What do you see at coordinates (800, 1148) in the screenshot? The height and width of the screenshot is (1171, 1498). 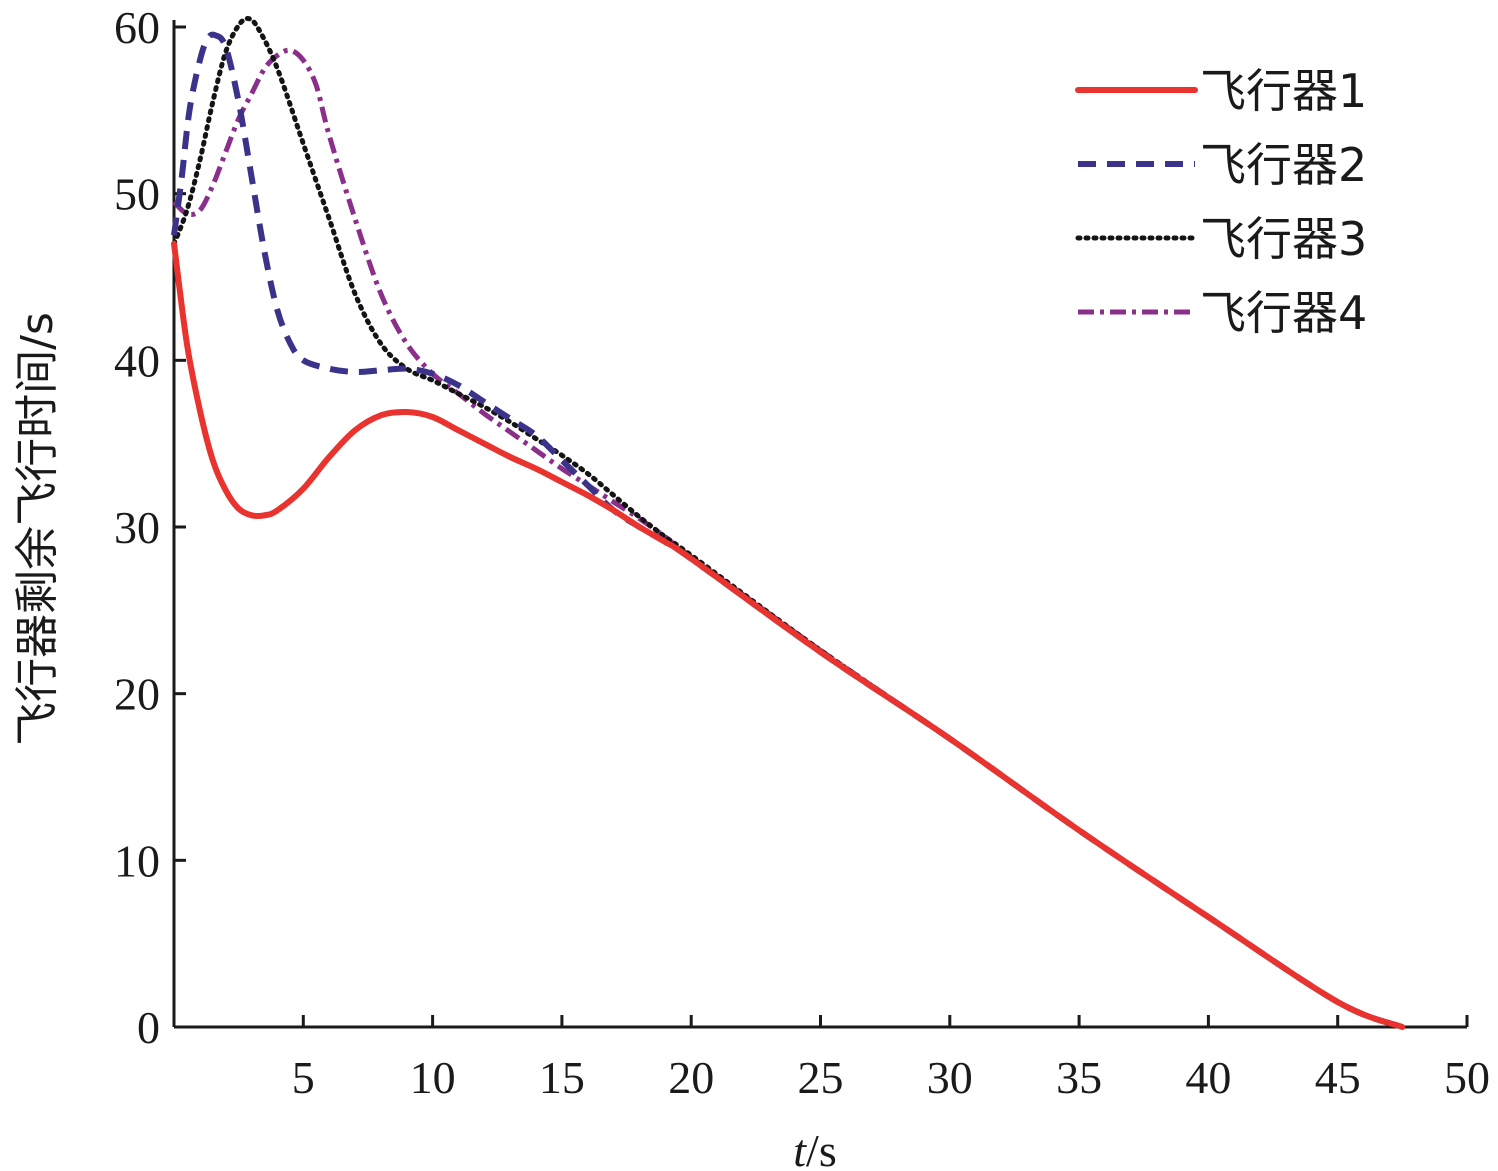 I see `x-axis-title-variable: t` at bounding box center [800, 1148].